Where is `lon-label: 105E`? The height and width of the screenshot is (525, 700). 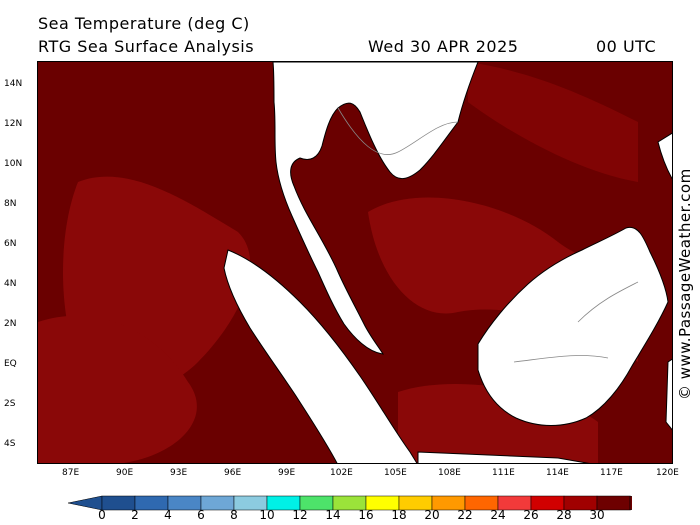
lon-label: 105E is located at coordinates (395, 473).